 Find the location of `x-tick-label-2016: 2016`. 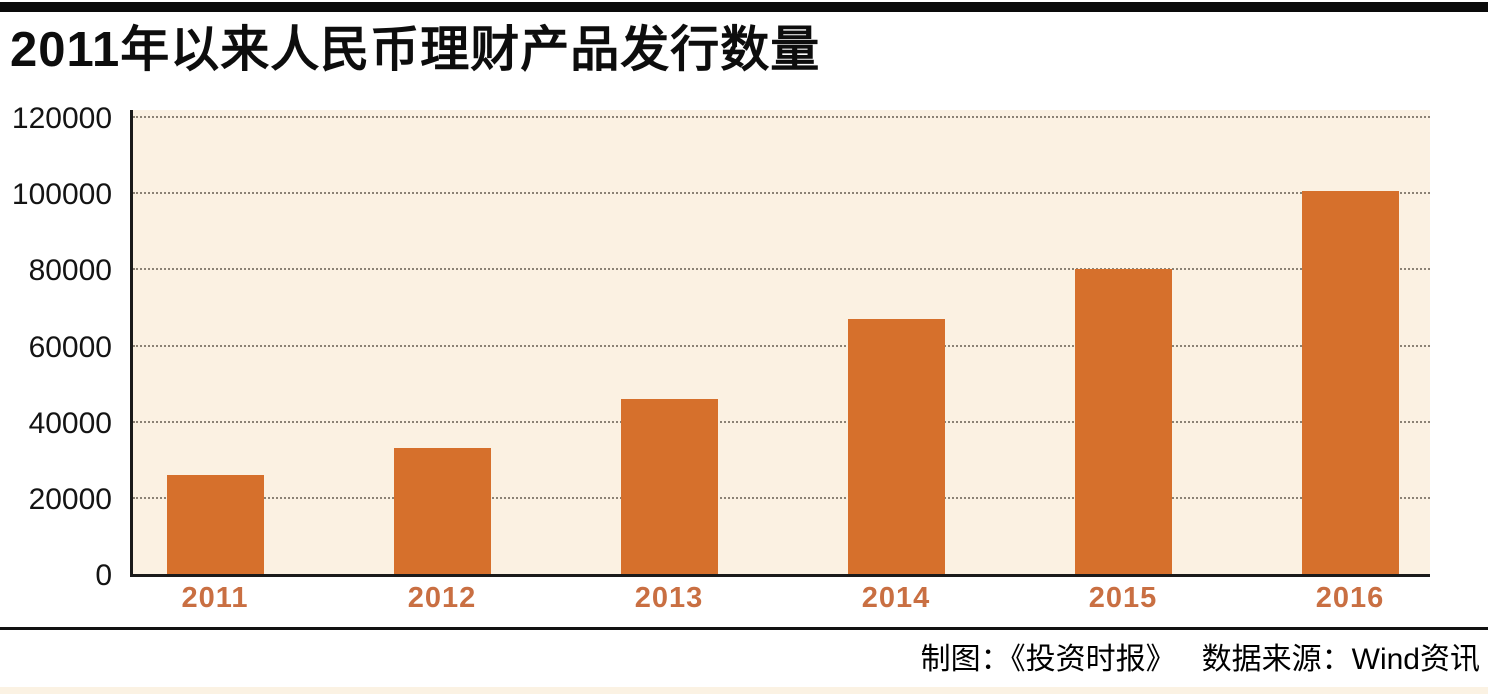

x-tick-label-2016: 2016 is located at coordinates (1350, 598).